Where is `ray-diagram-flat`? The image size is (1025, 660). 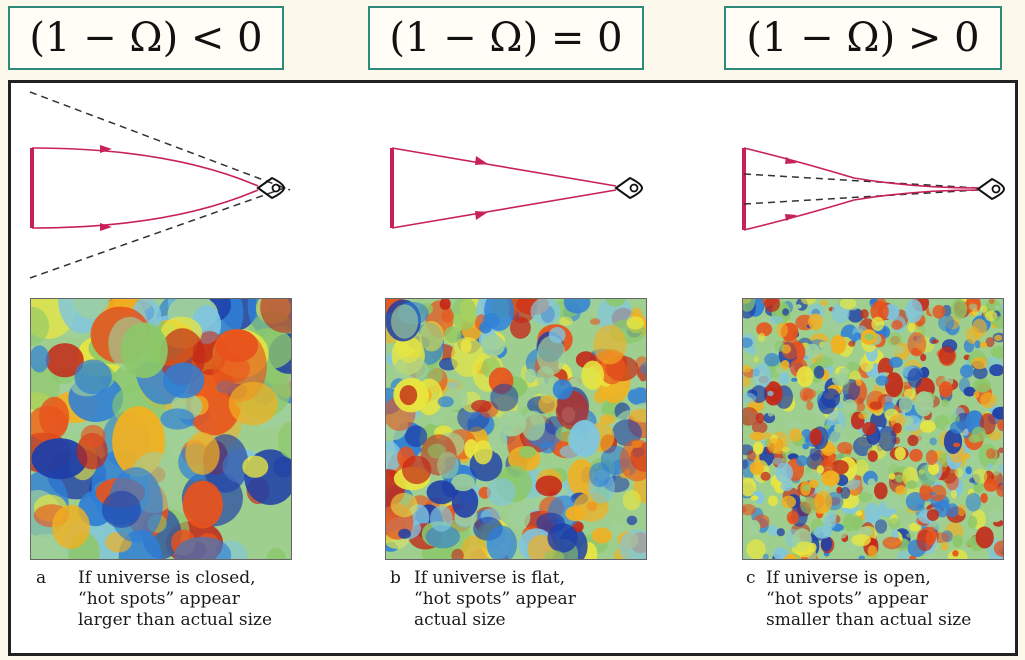
ray-diagram-flat is located at coordinates (517, 188).